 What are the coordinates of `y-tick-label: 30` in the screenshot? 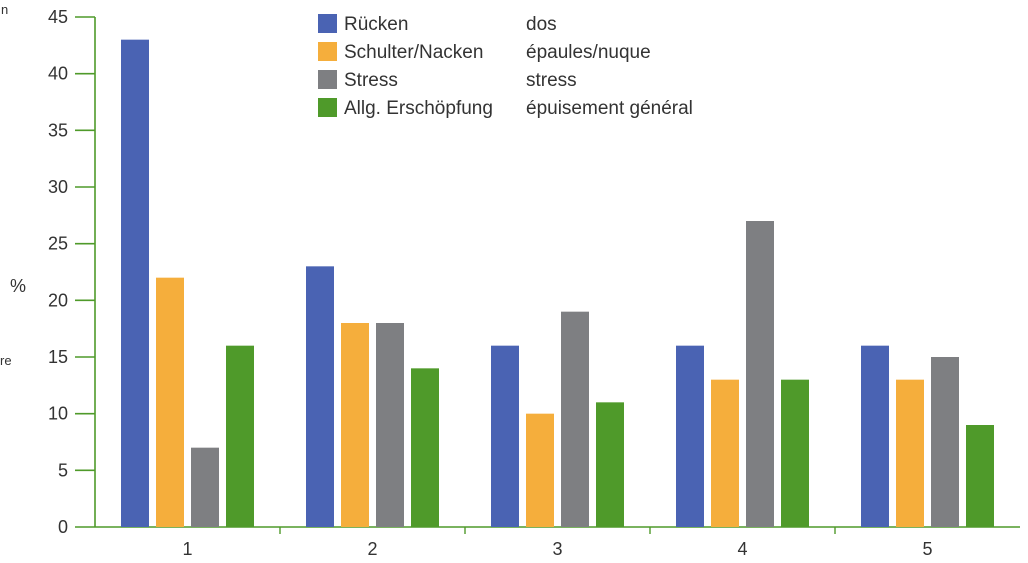 It's located at (58, 187).